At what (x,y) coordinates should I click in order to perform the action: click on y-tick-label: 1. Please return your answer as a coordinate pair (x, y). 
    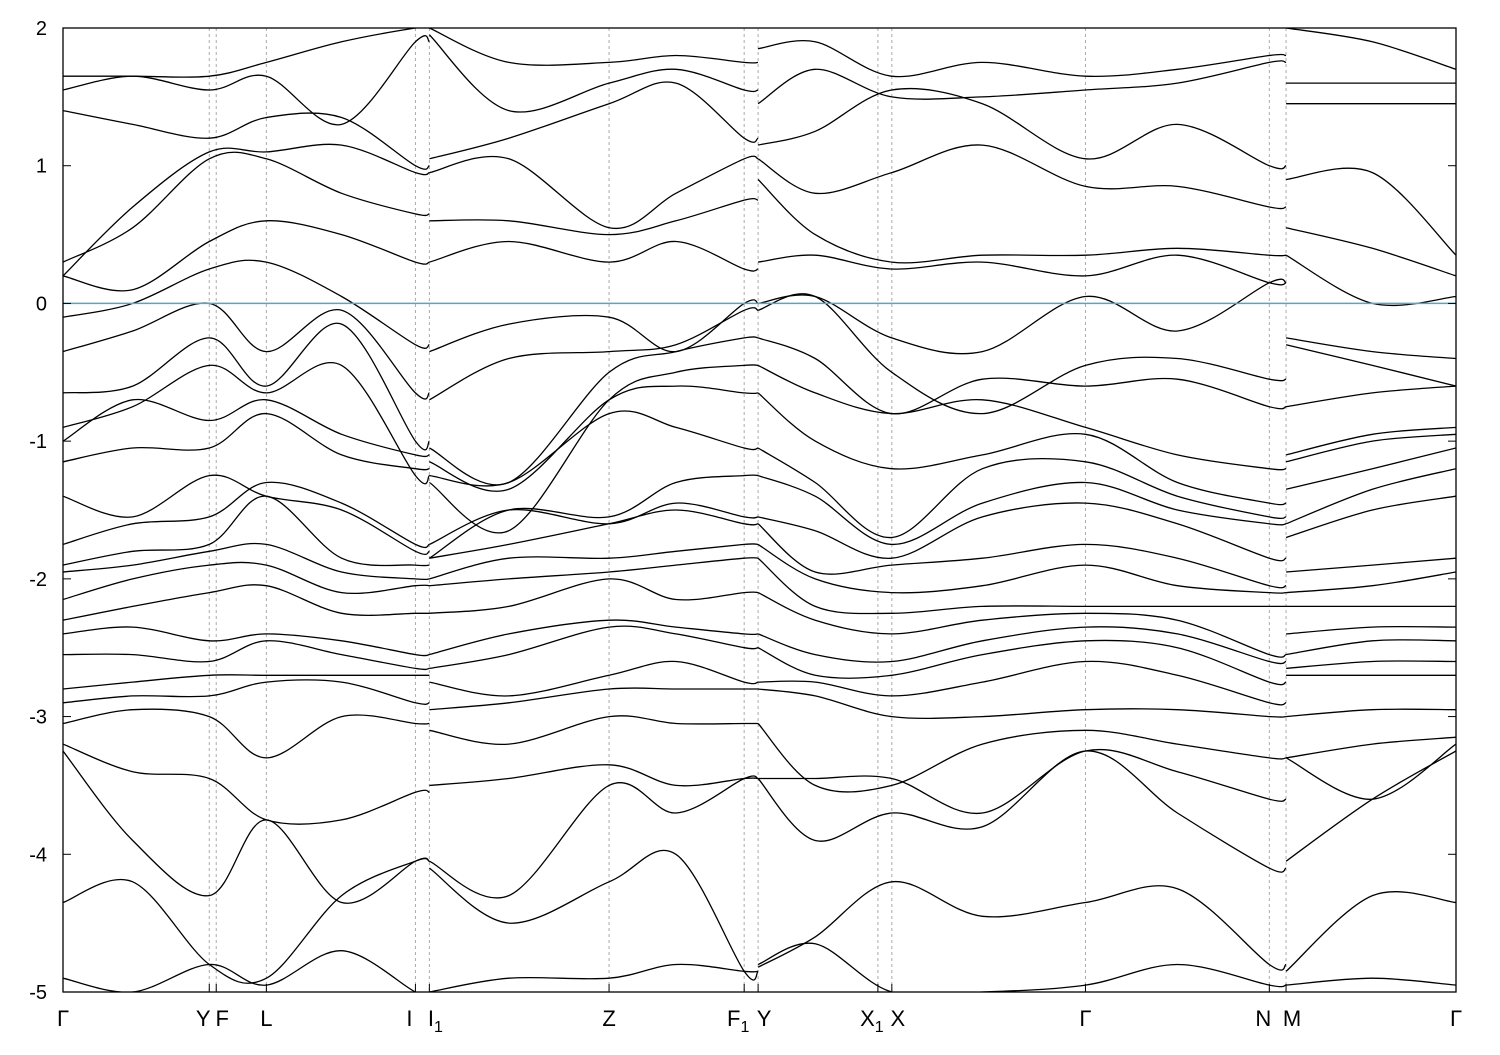
    Looking at the image, I should click on (41, 167).